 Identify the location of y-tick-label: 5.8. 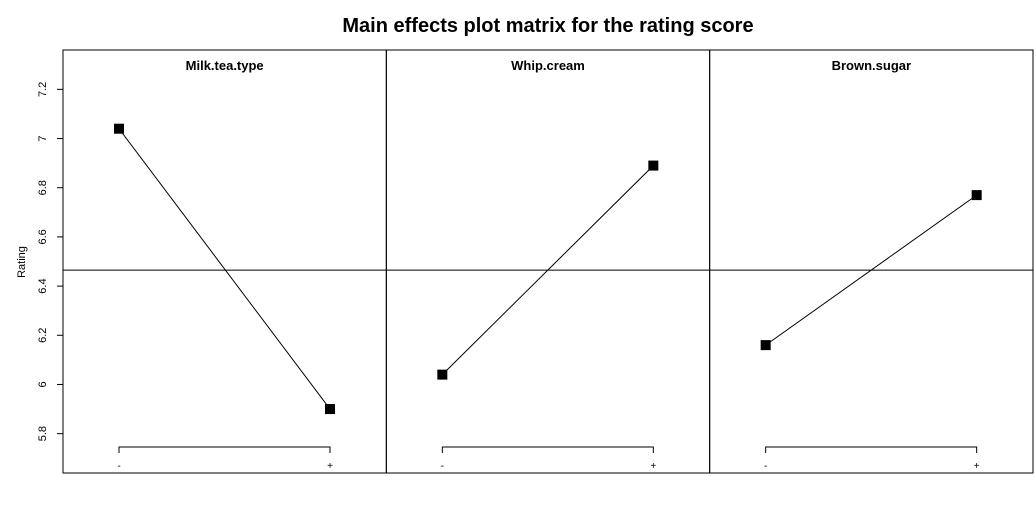
(43, 433).